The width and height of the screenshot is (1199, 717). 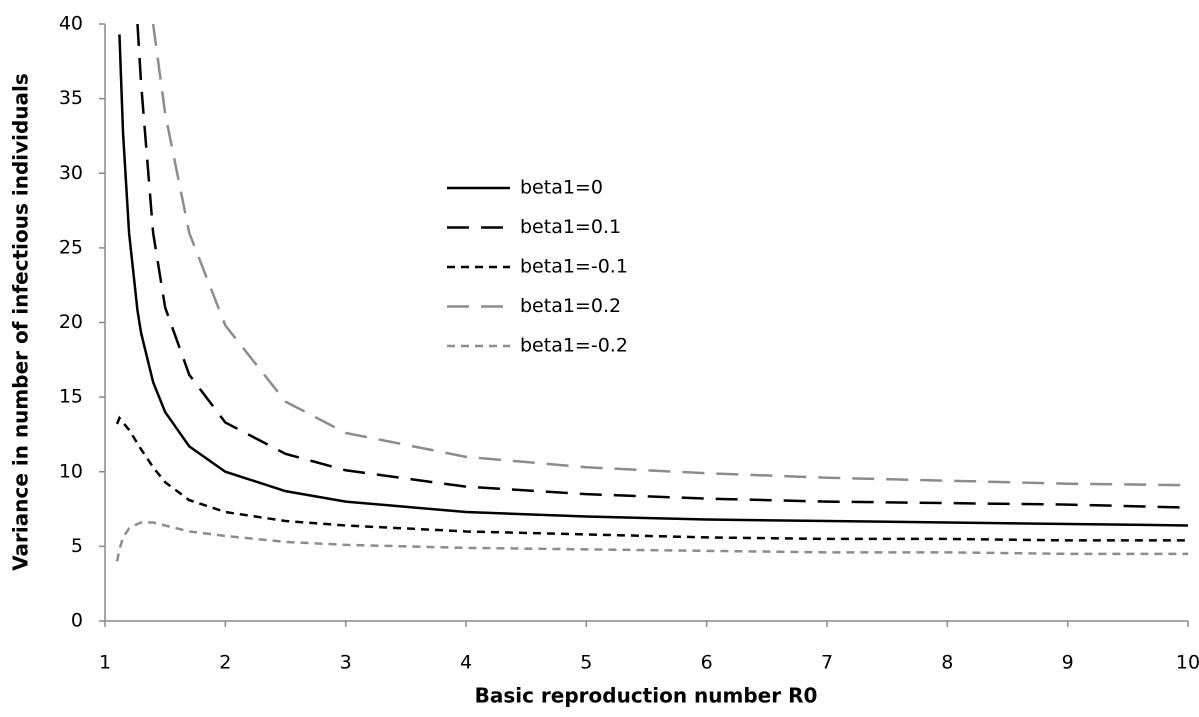 What do you see at coordinates (71, 173) in the screenshot?
I see `y-tick-label: 30` at bounding box center [71, 173].